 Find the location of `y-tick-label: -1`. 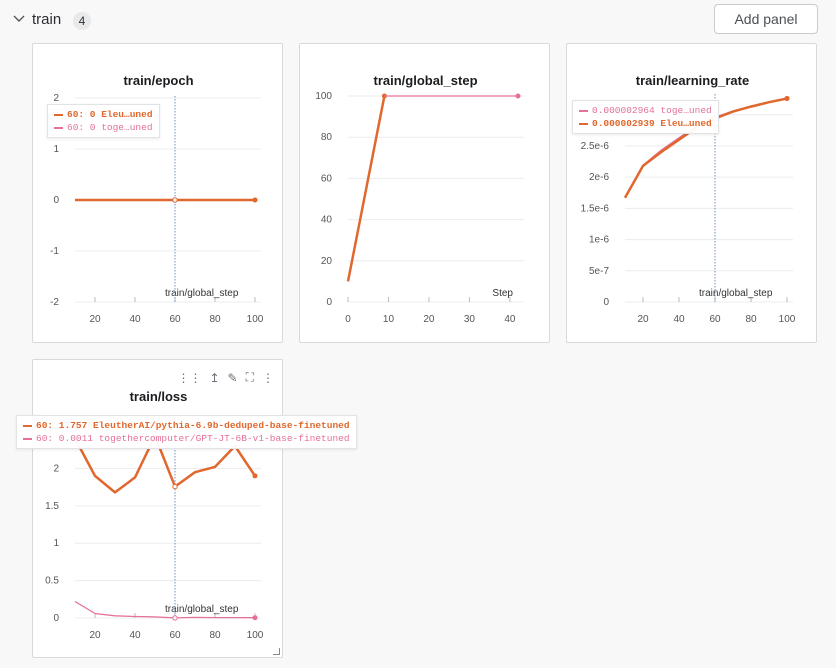

y-tick-label: -1 is located at coordinates (54, 251).